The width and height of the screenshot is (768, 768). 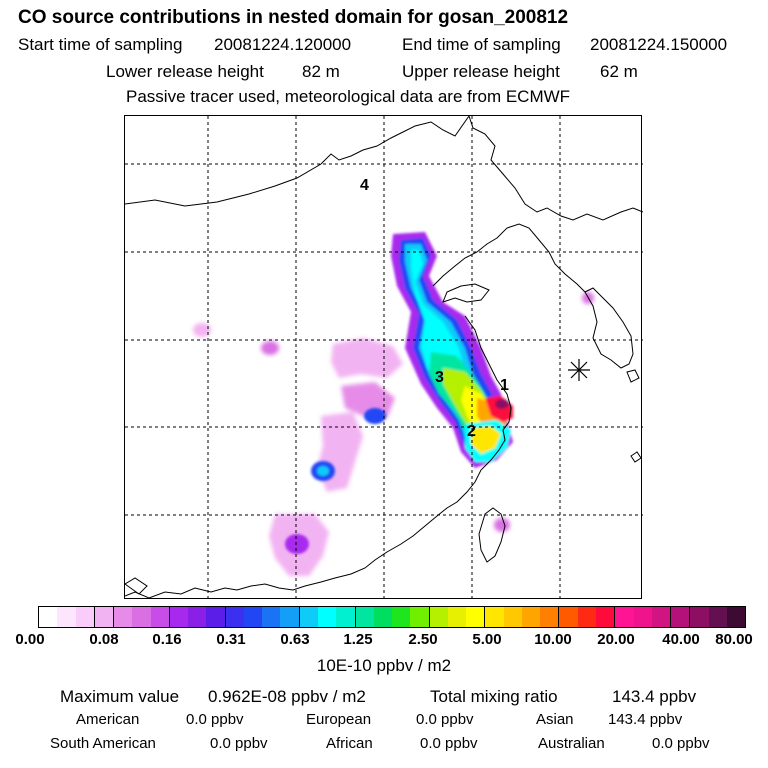 What do you see at coordinates (449, 743) in the screenshot?
I see `african-value: 0.0 ppbv` at bounding box center [449, 743].